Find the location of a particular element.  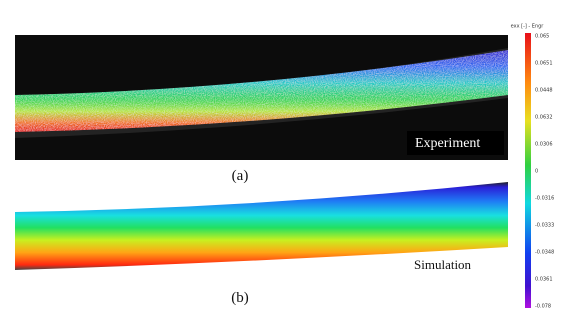

colorbar-tick-label: 0.0448 is located at coordinates (544, 91).